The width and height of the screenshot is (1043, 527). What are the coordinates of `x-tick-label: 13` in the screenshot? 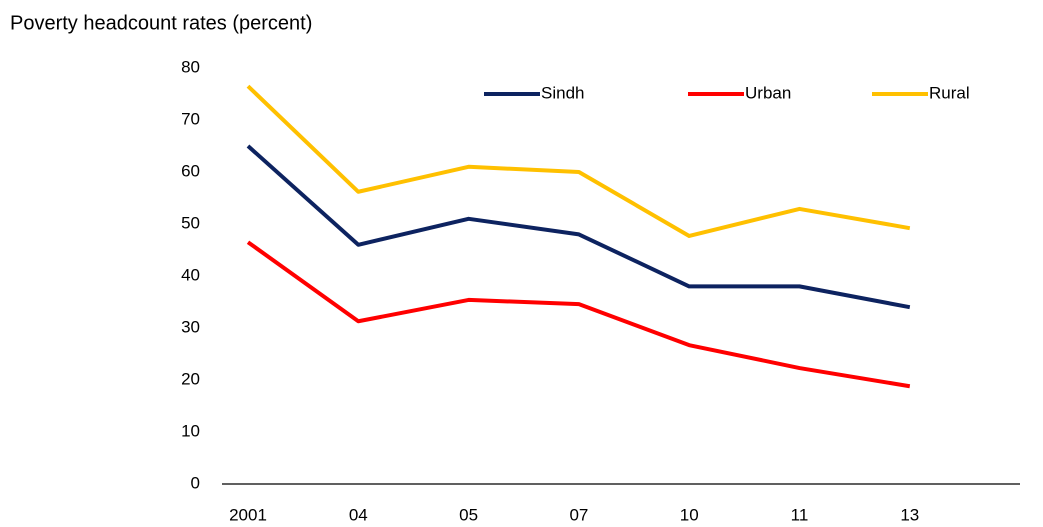 It's located at (909, 514).